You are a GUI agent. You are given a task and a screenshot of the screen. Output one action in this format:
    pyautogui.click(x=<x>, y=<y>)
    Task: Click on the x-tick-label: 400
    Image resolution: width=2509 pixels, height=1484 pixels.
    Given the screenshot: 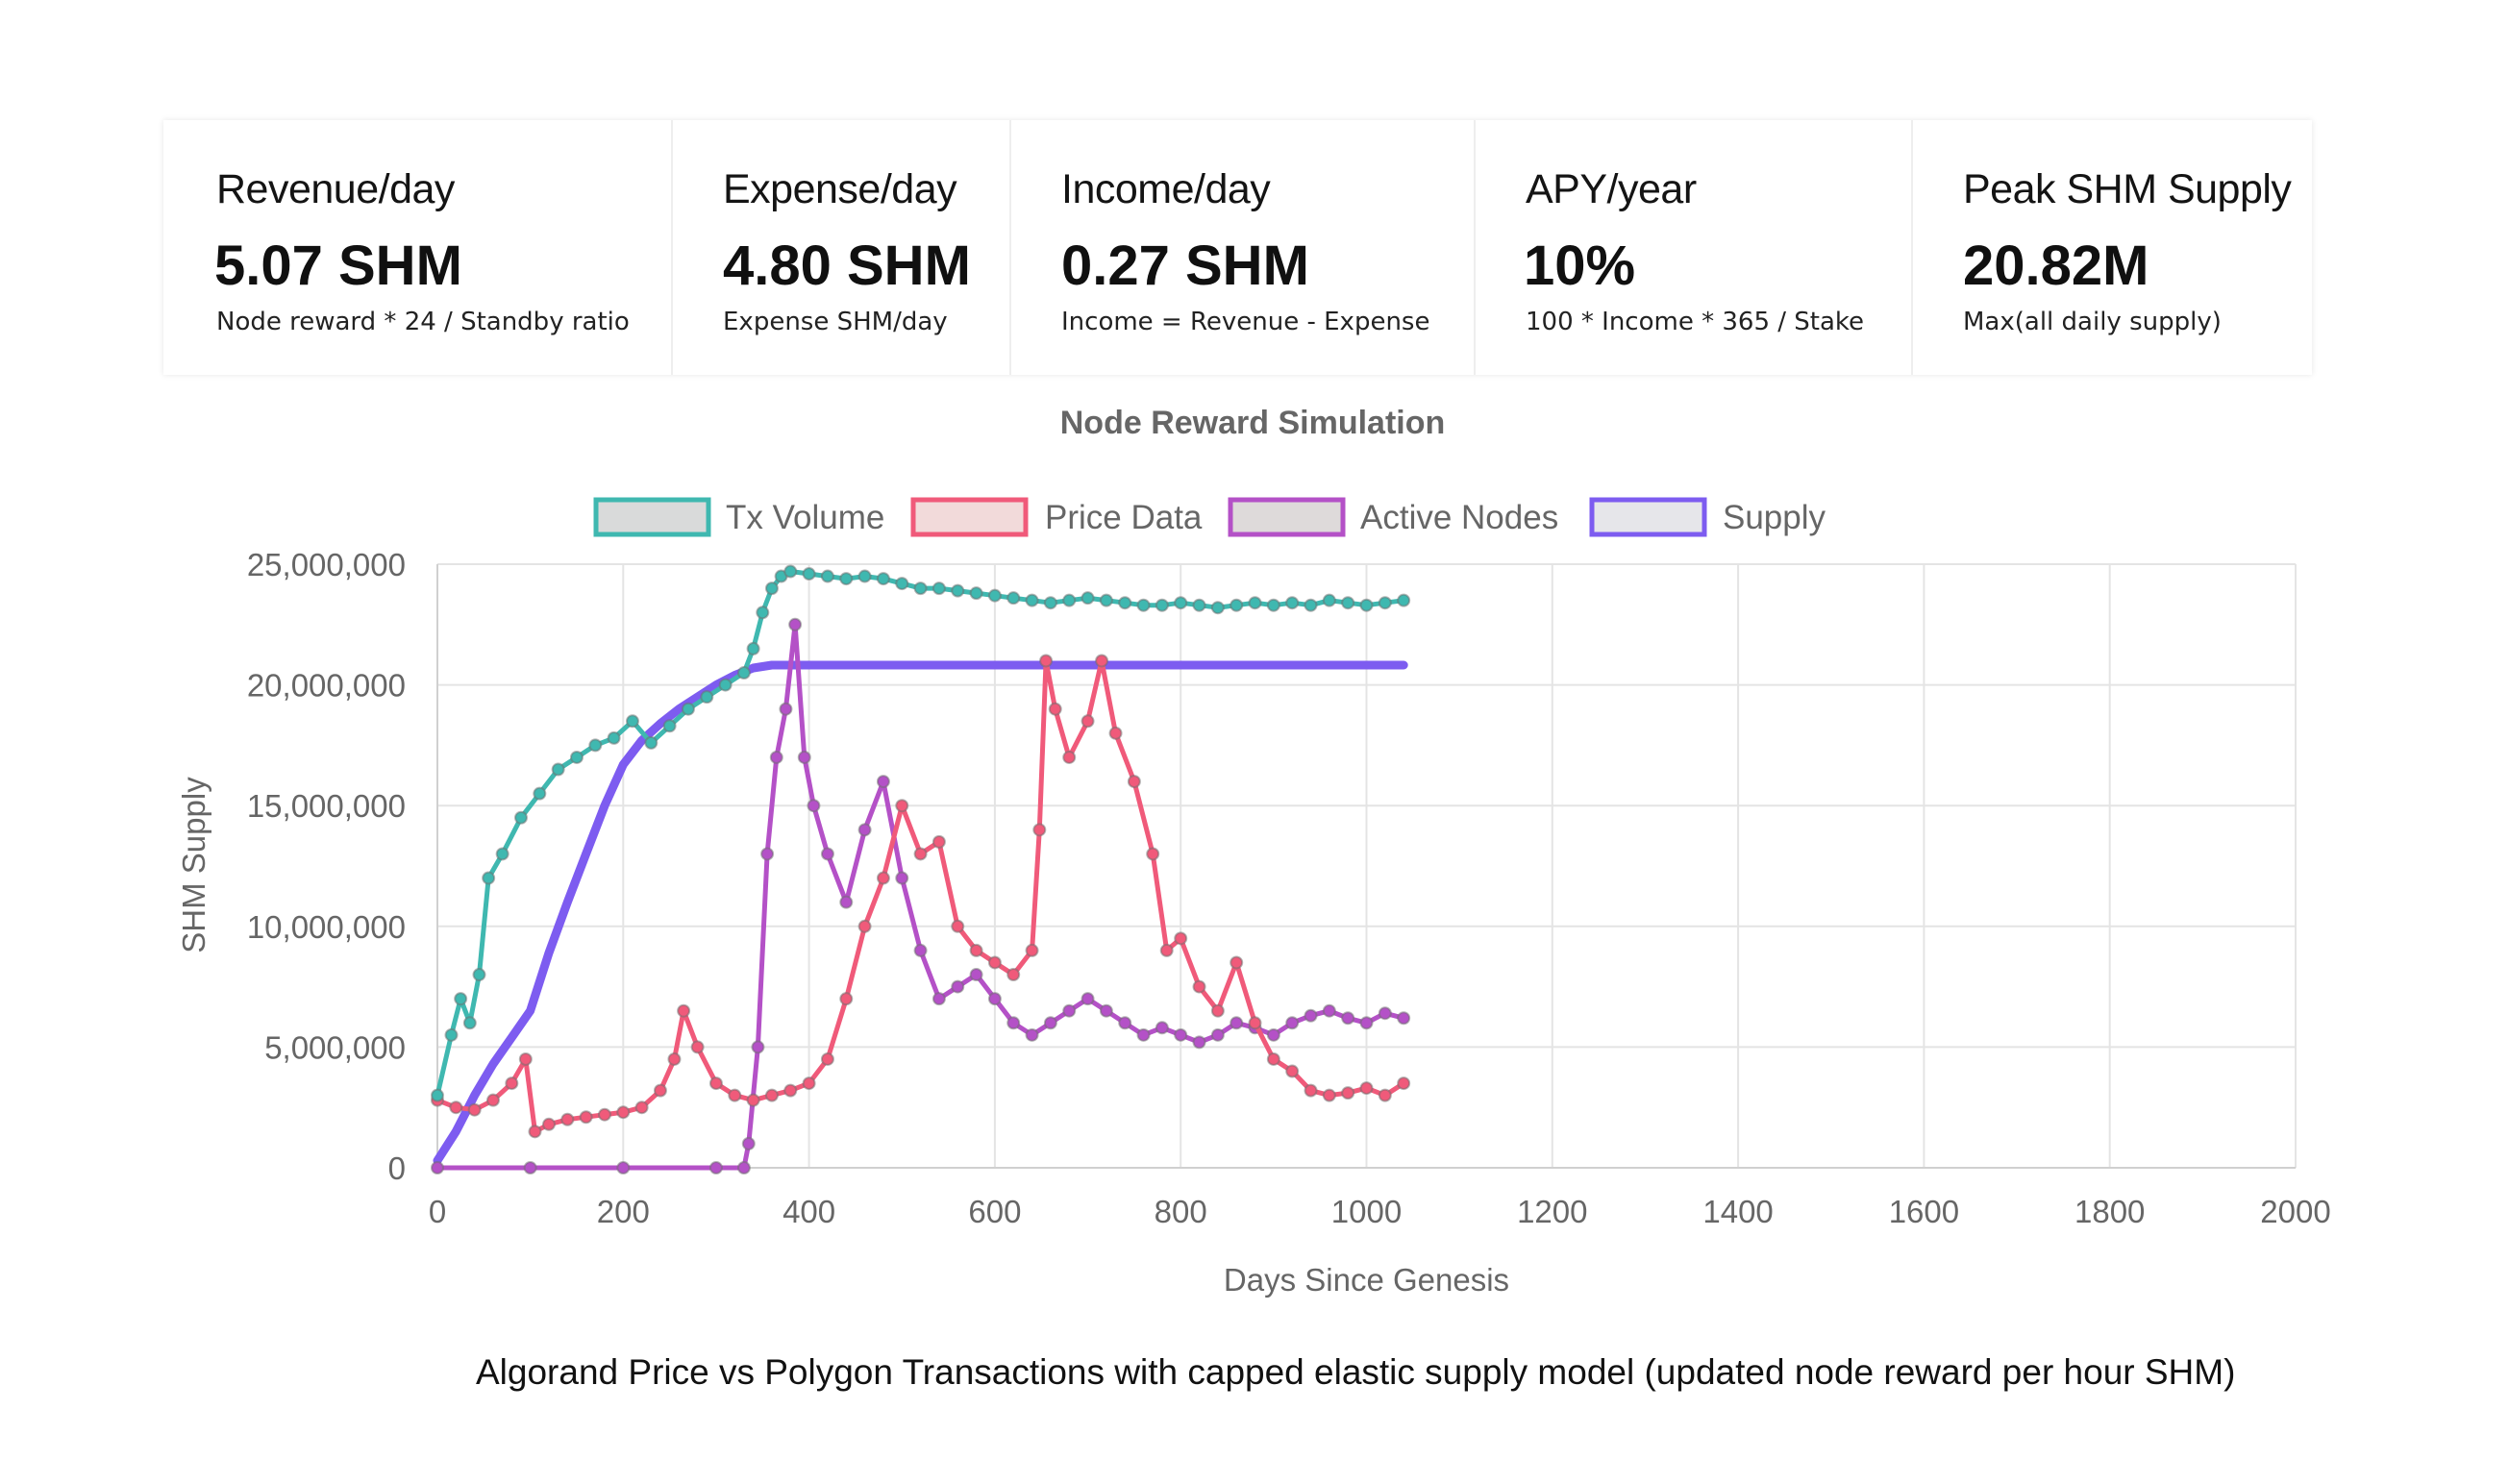 What is the action you would take?
    pyautogui.click(x=809, y=1211)
    